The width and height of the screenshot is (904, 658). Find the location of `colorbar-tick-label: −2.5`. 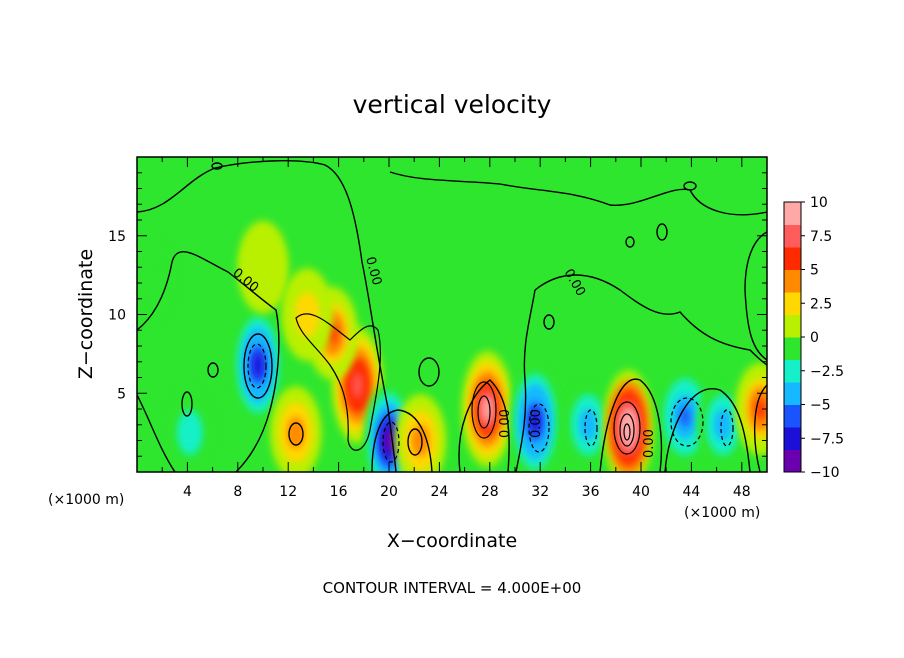

colorbar-tick-label: −2.5 is located at coordinates (827, 372).